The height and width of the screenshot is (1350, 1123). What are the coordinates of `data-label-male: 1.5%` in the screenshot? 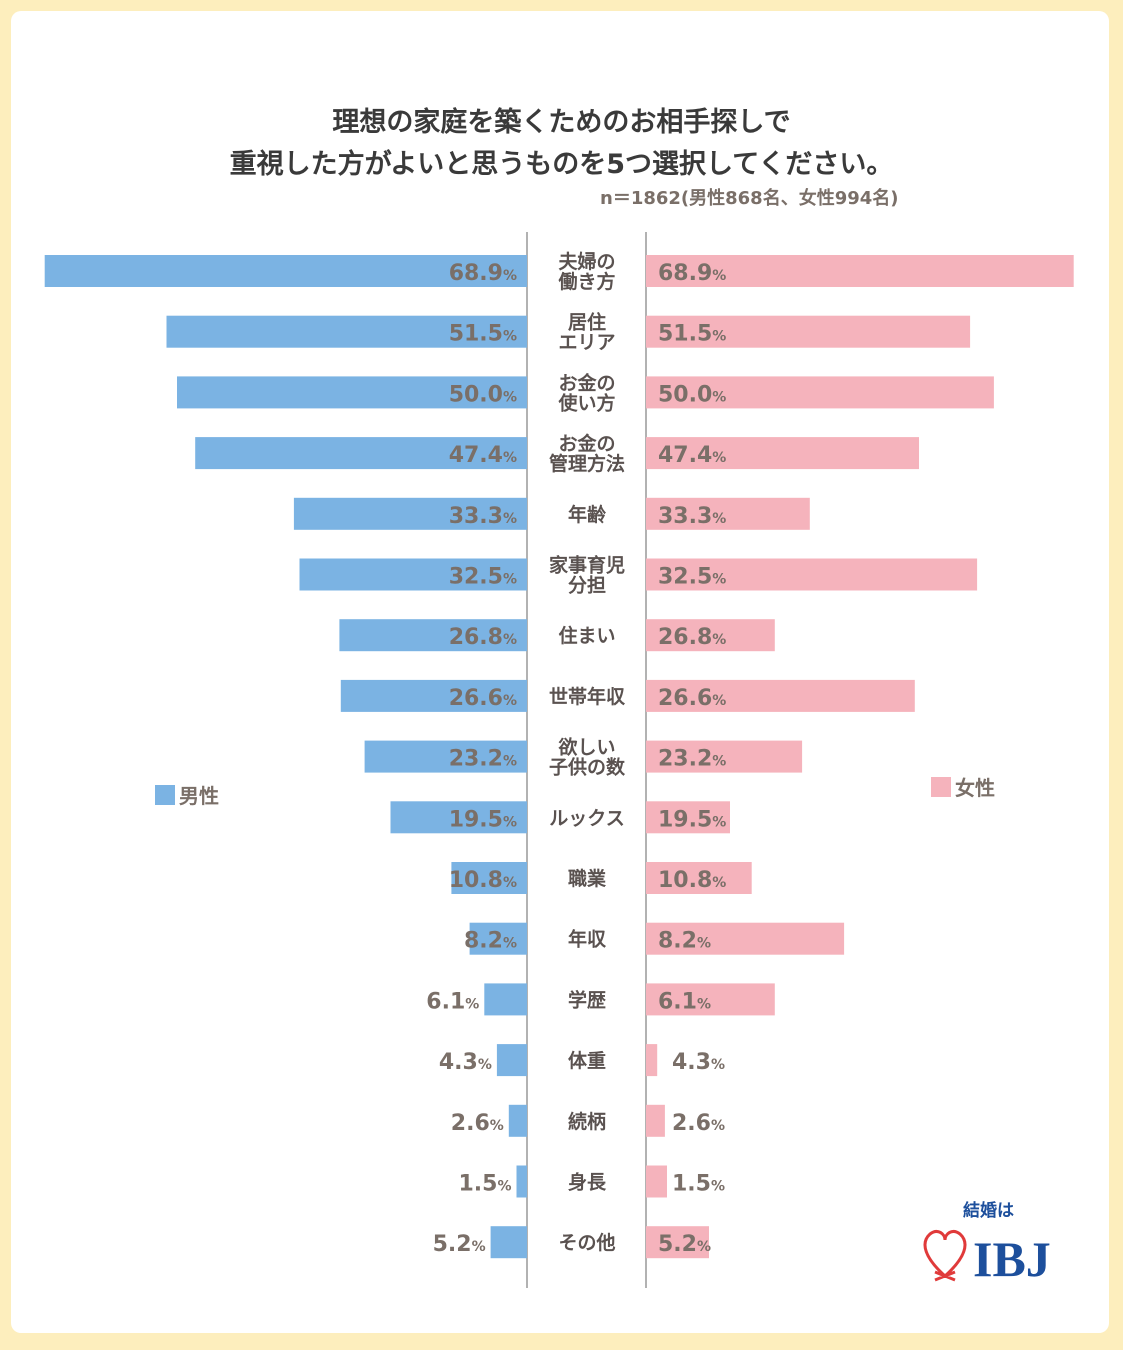 It's located at (484, 1184).